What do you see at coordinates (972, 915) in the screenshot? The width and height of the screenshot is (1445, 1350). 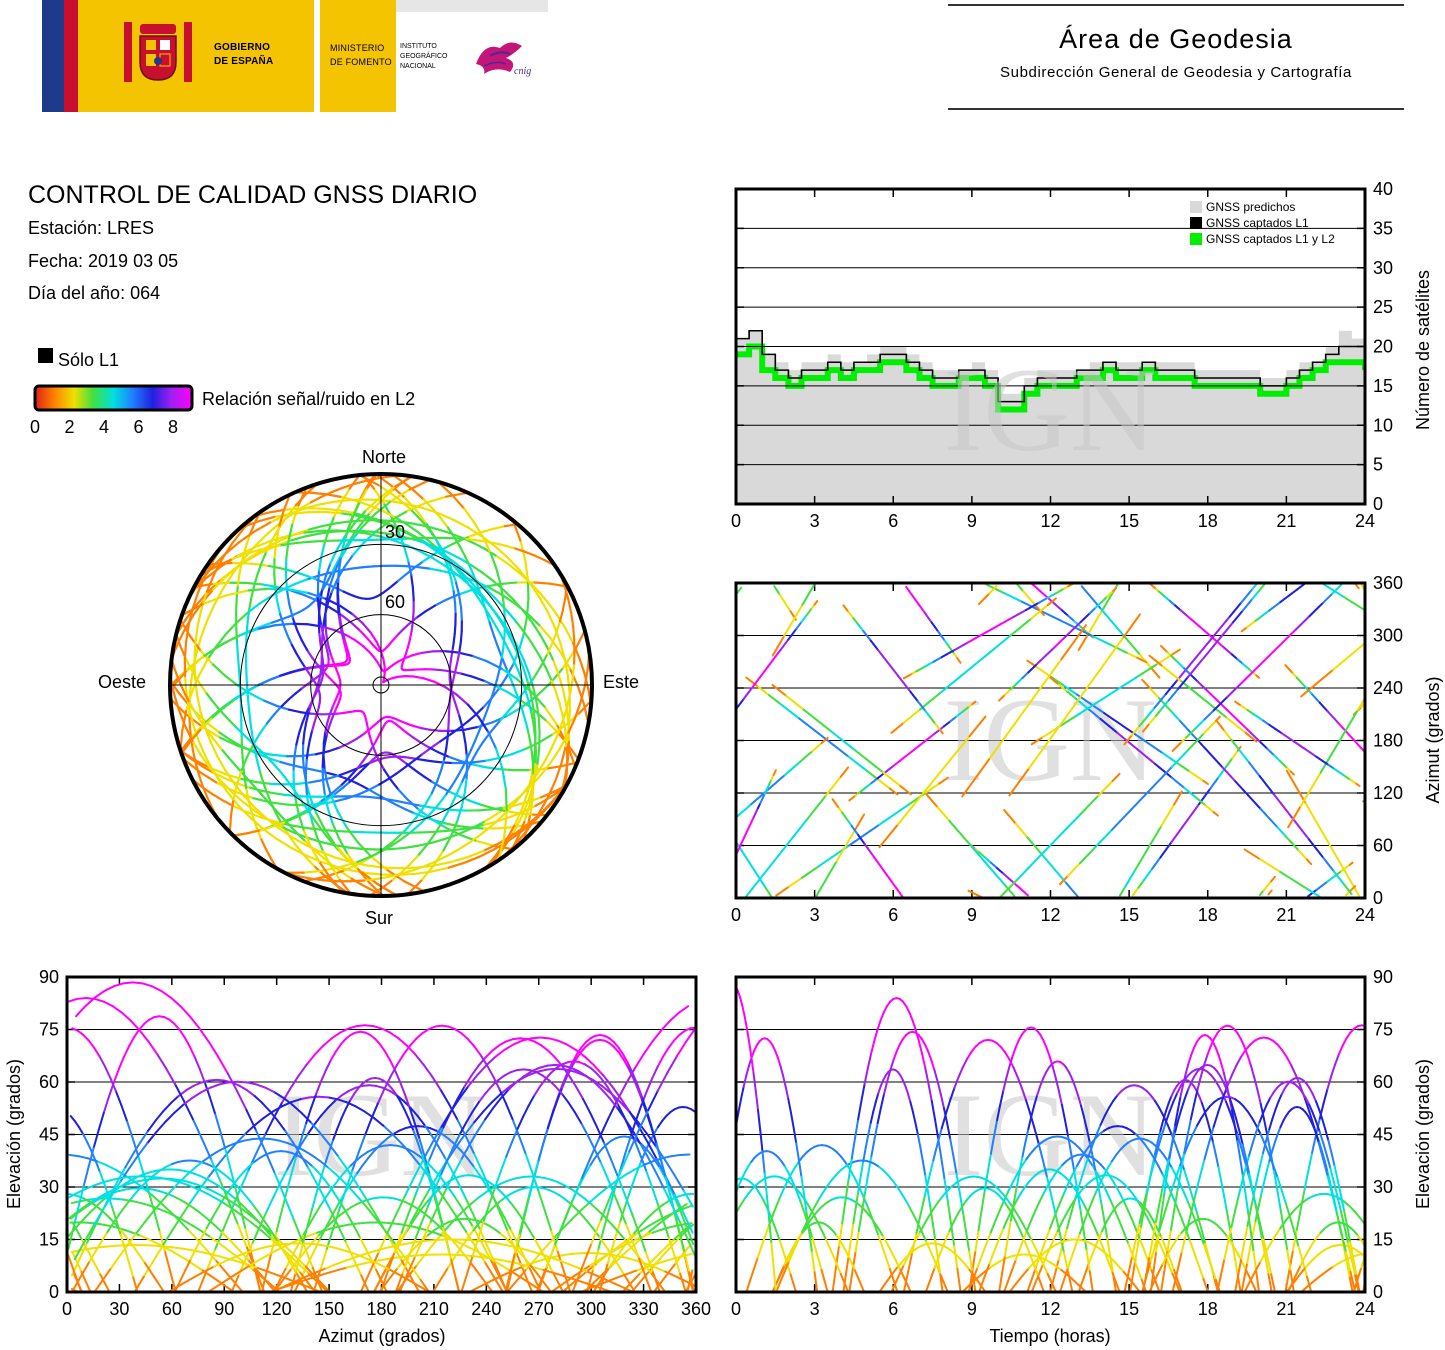 I see `x-tick-label: 9` at bounding box center [972, 915].